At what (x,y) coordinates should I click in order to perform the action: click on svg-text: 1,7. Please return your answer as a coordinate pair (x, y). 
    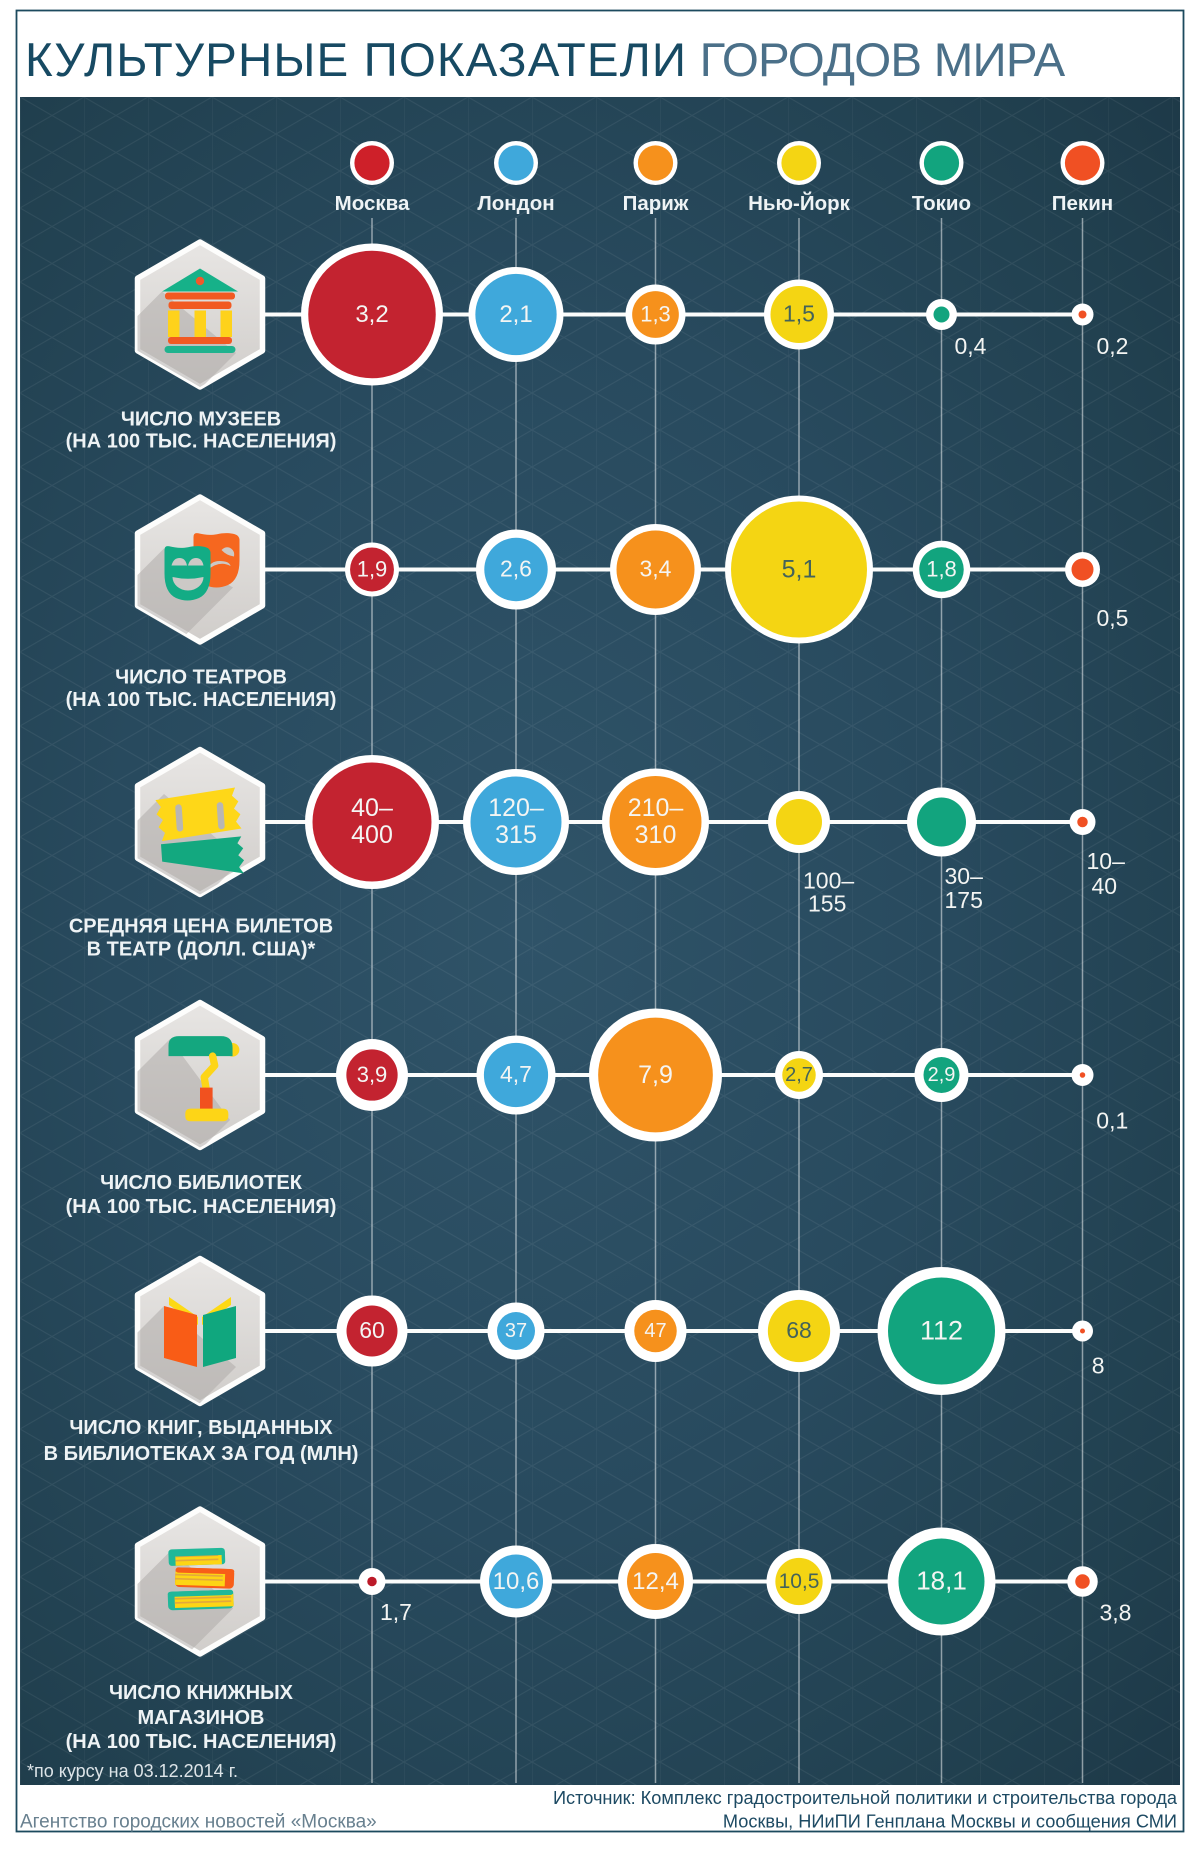
    Looking at the image, I should click on (396, 1612).